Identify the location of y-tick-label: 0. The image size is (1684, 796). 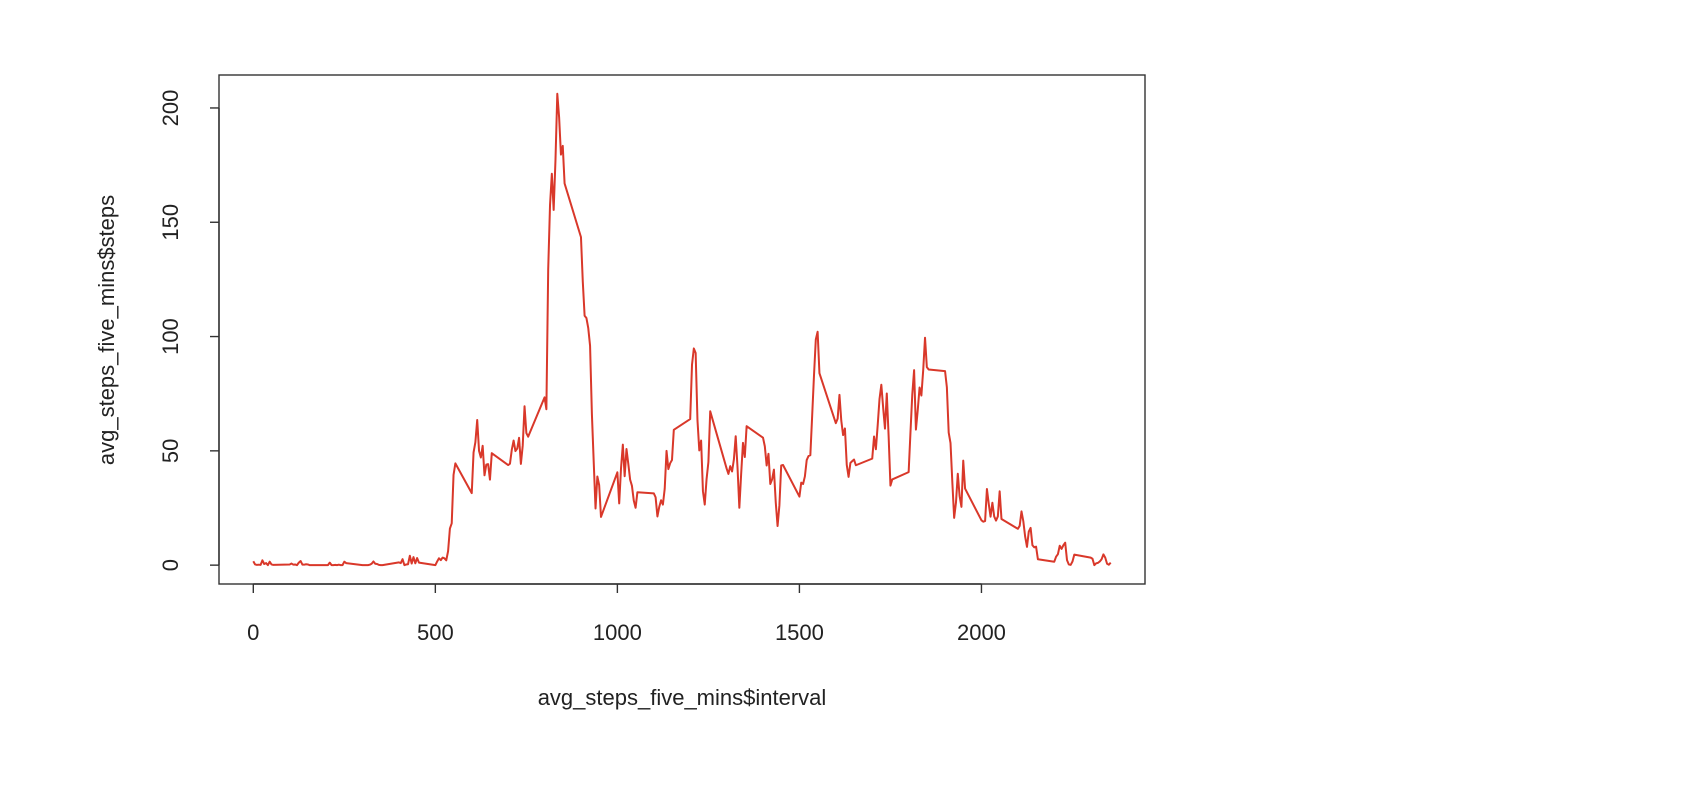
(170, 565).